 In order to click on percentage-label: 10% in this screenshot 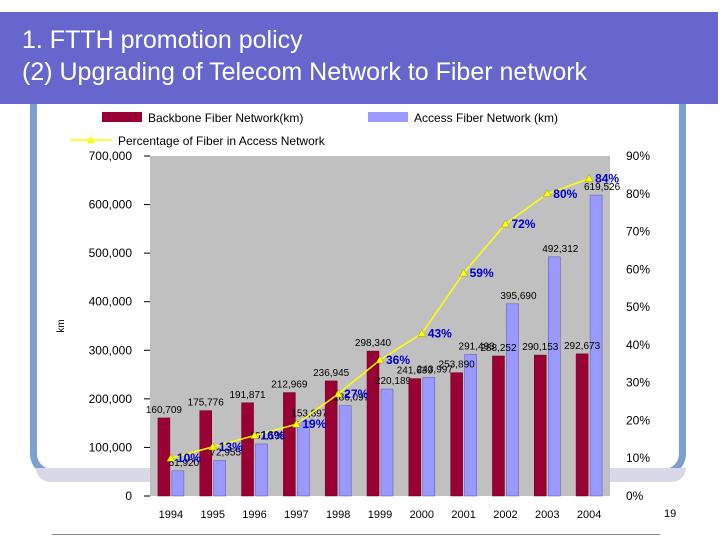, I will do `click(189, 458)`.